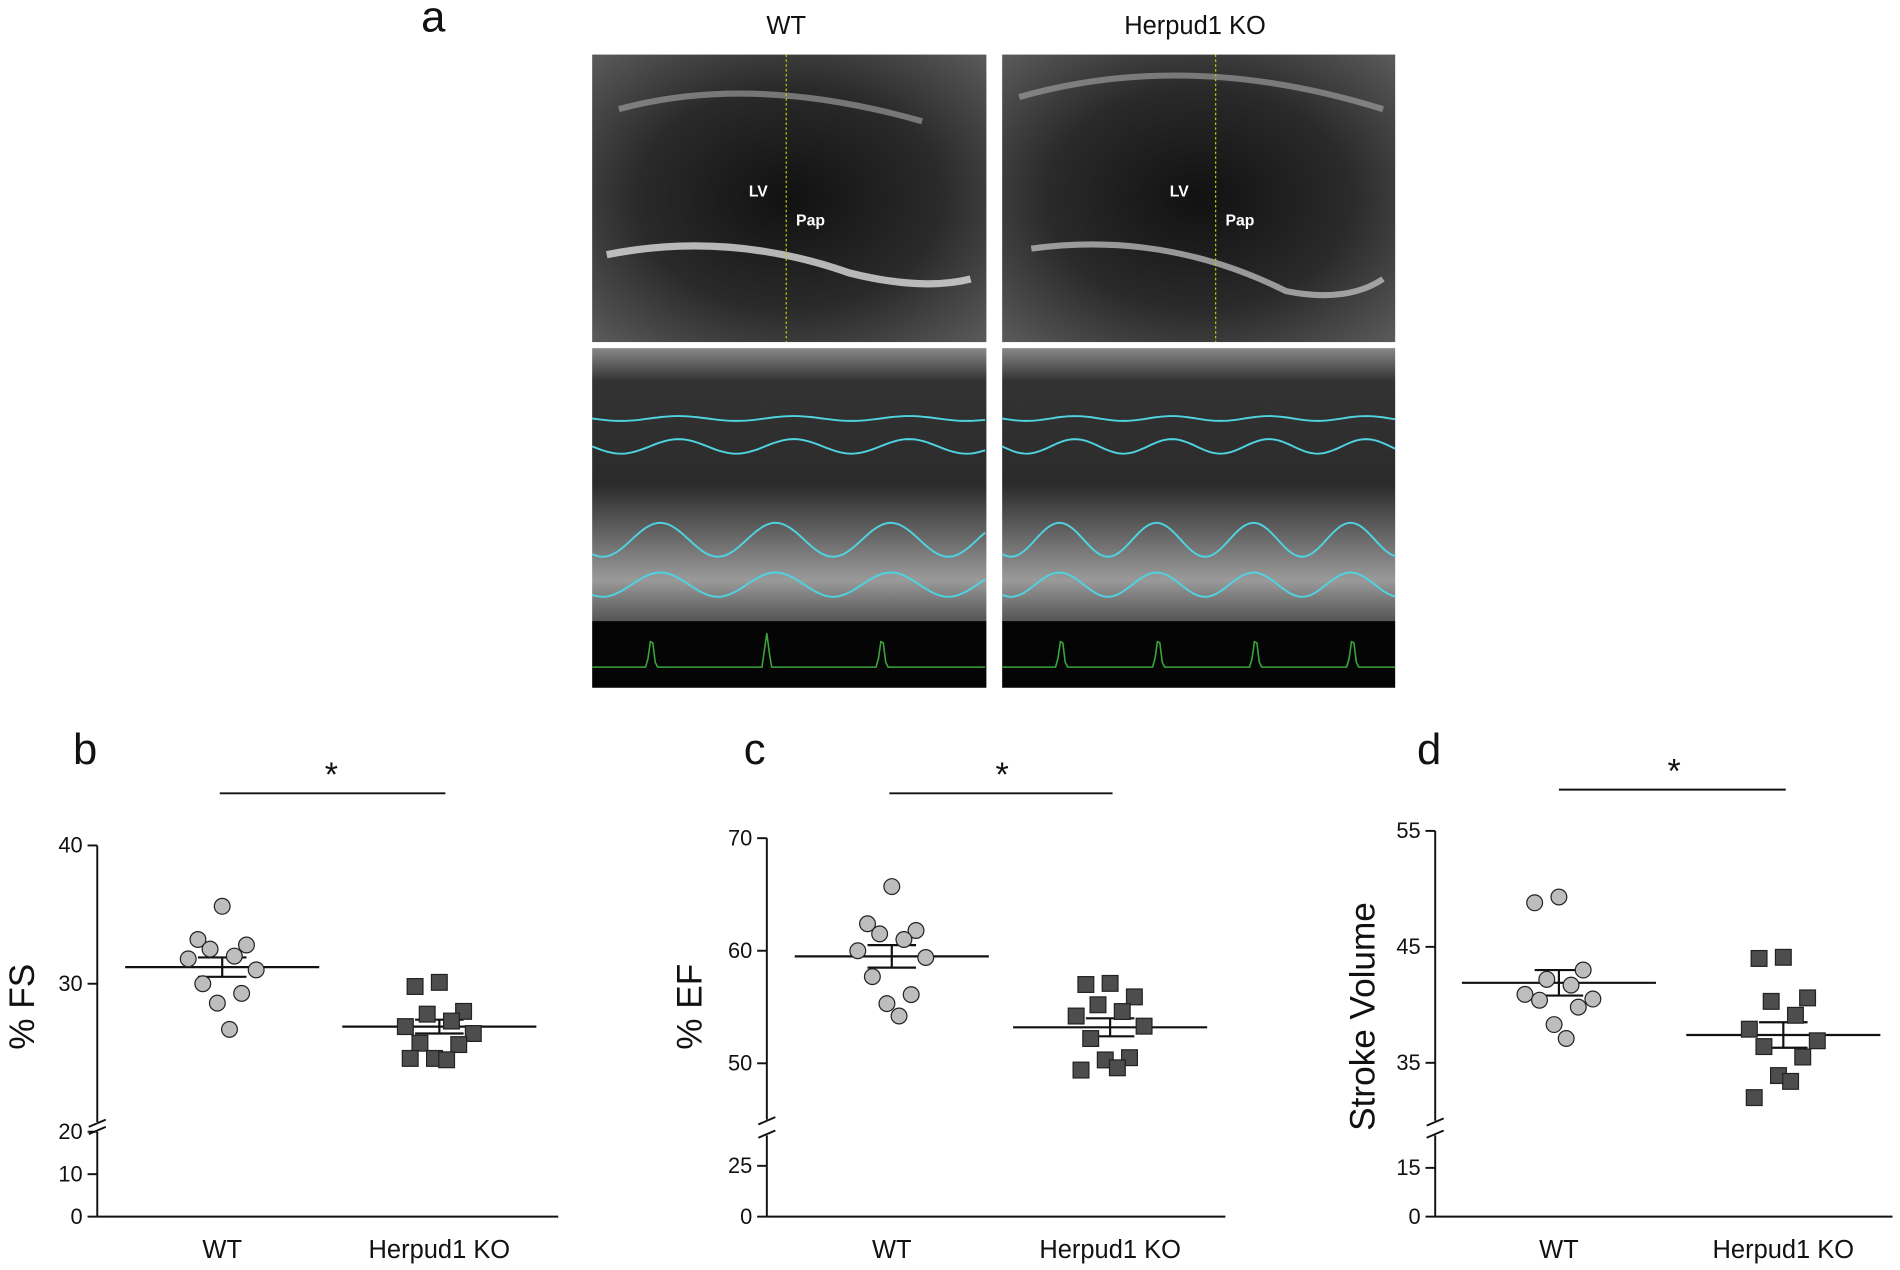 The image size is (1900, 1270). Describe the element at coordinates (70, 1131) in the screenshot. I see `y-tick-label: 20` at that location.